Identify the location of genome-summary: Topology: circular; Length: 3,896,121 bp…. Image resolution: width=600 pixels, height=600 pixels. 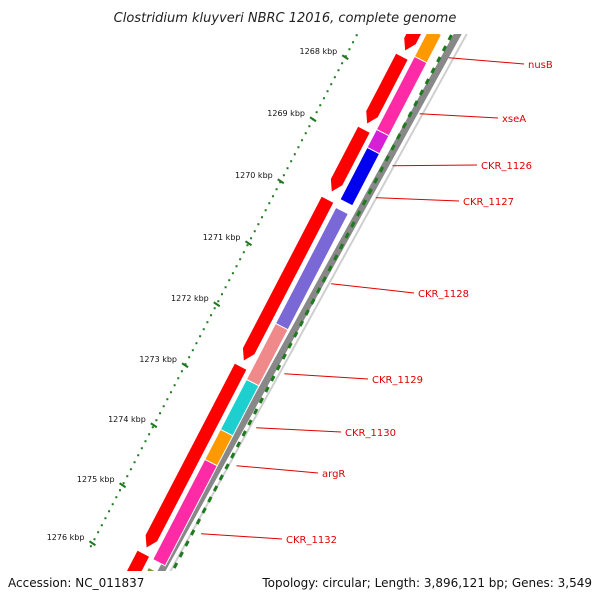
(426, 583).